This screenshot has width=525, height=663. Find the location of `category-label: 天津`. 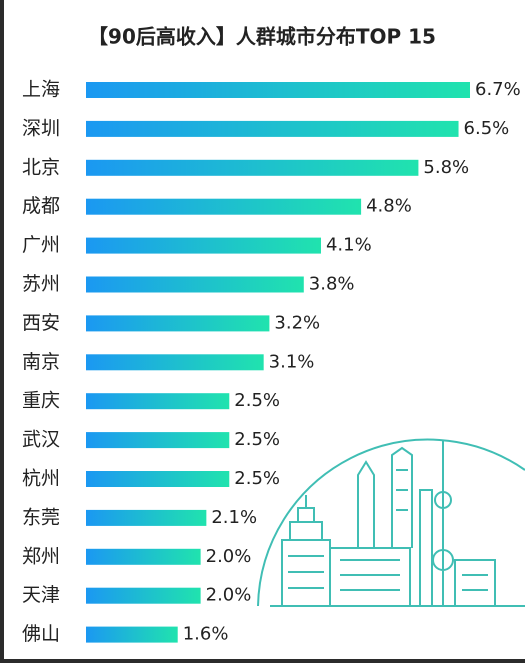

category-label: 天津 is located at coordinates (41, 595).